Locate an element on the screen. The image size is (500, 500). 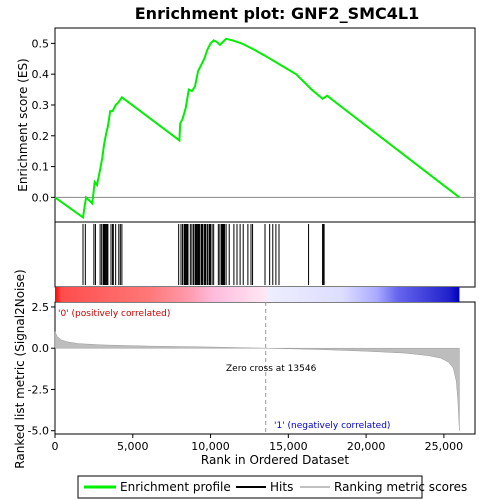
rank-heatmap-bar is located at coordinates (257, 294).